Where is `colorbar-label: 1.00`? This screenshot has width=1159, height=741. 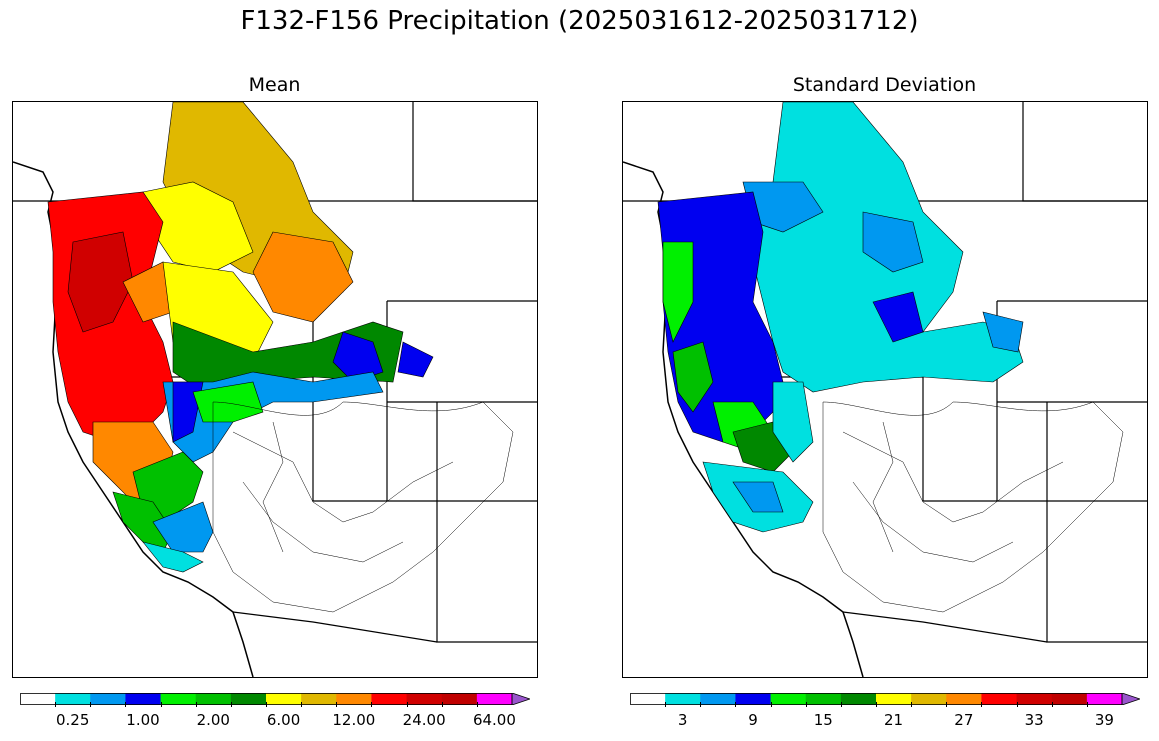 colorbar-label: 1.00 is located at coordinates (143, 720).